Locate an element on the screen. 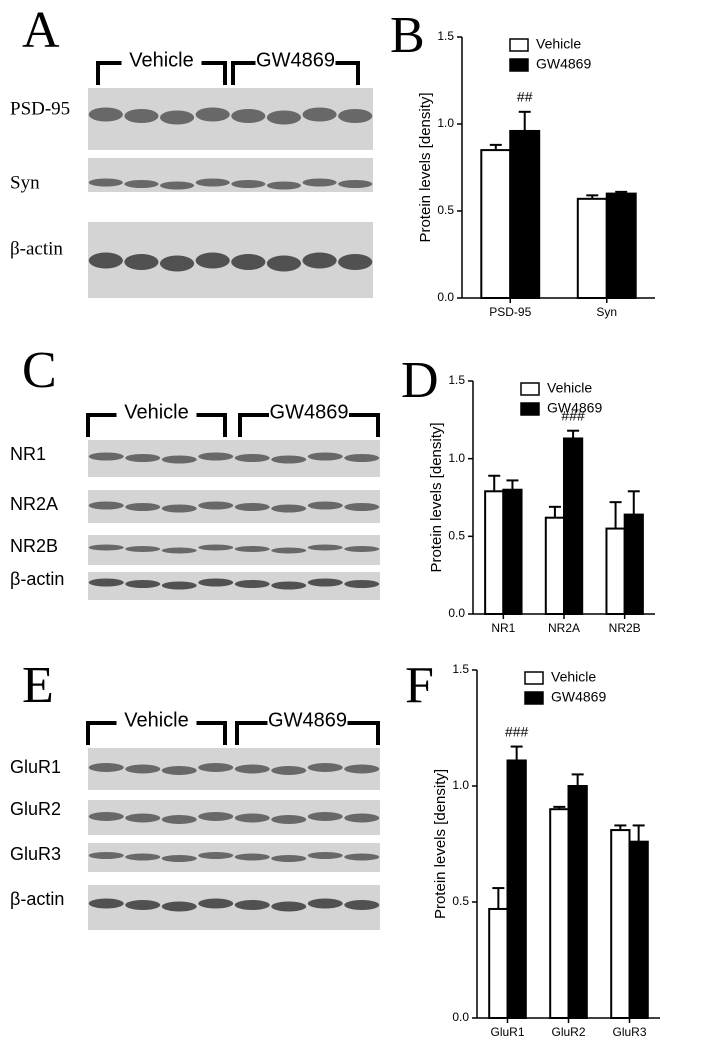  row-label: PSD-95 is located at coordinates (40, 108).